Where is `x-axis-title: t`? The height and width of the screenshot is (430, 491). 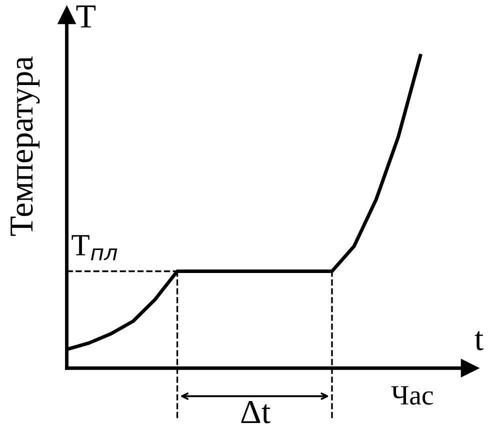 x-axis-title: t is located at coordinates (479, 340).